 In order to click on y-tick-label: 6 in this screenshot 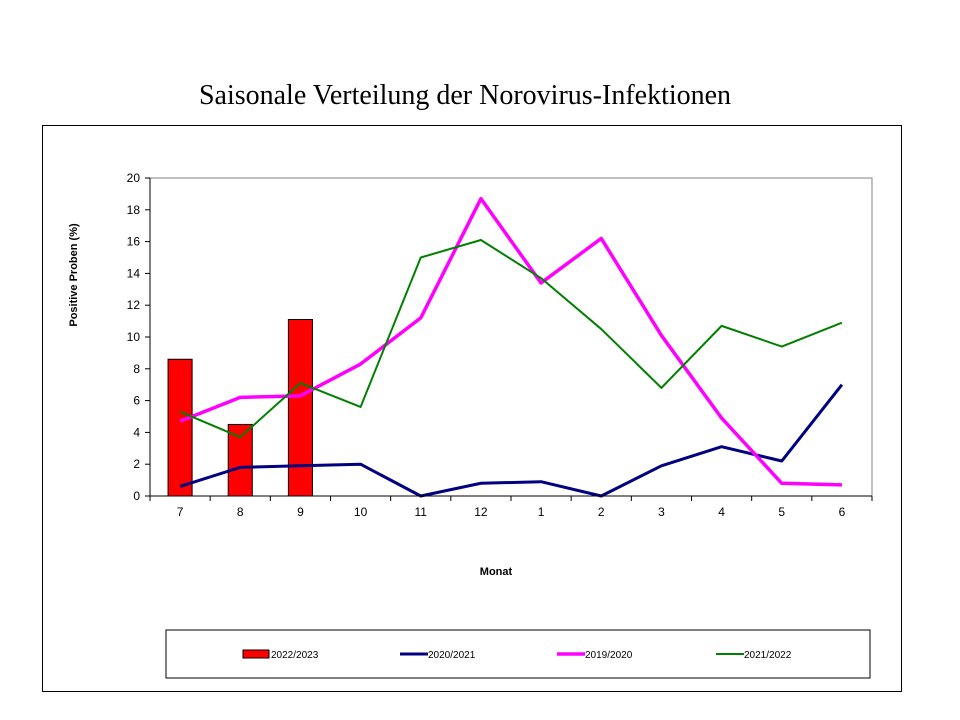, I will do `click(136, 401)`.